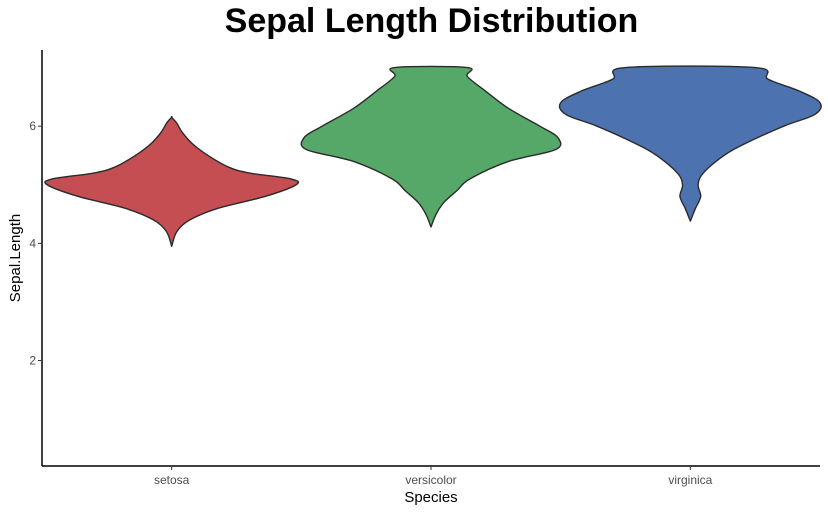  Describe the element at coordinates (15, 258) in the screenshot. I see `y-axis-title: Sepal.Length` at that location.